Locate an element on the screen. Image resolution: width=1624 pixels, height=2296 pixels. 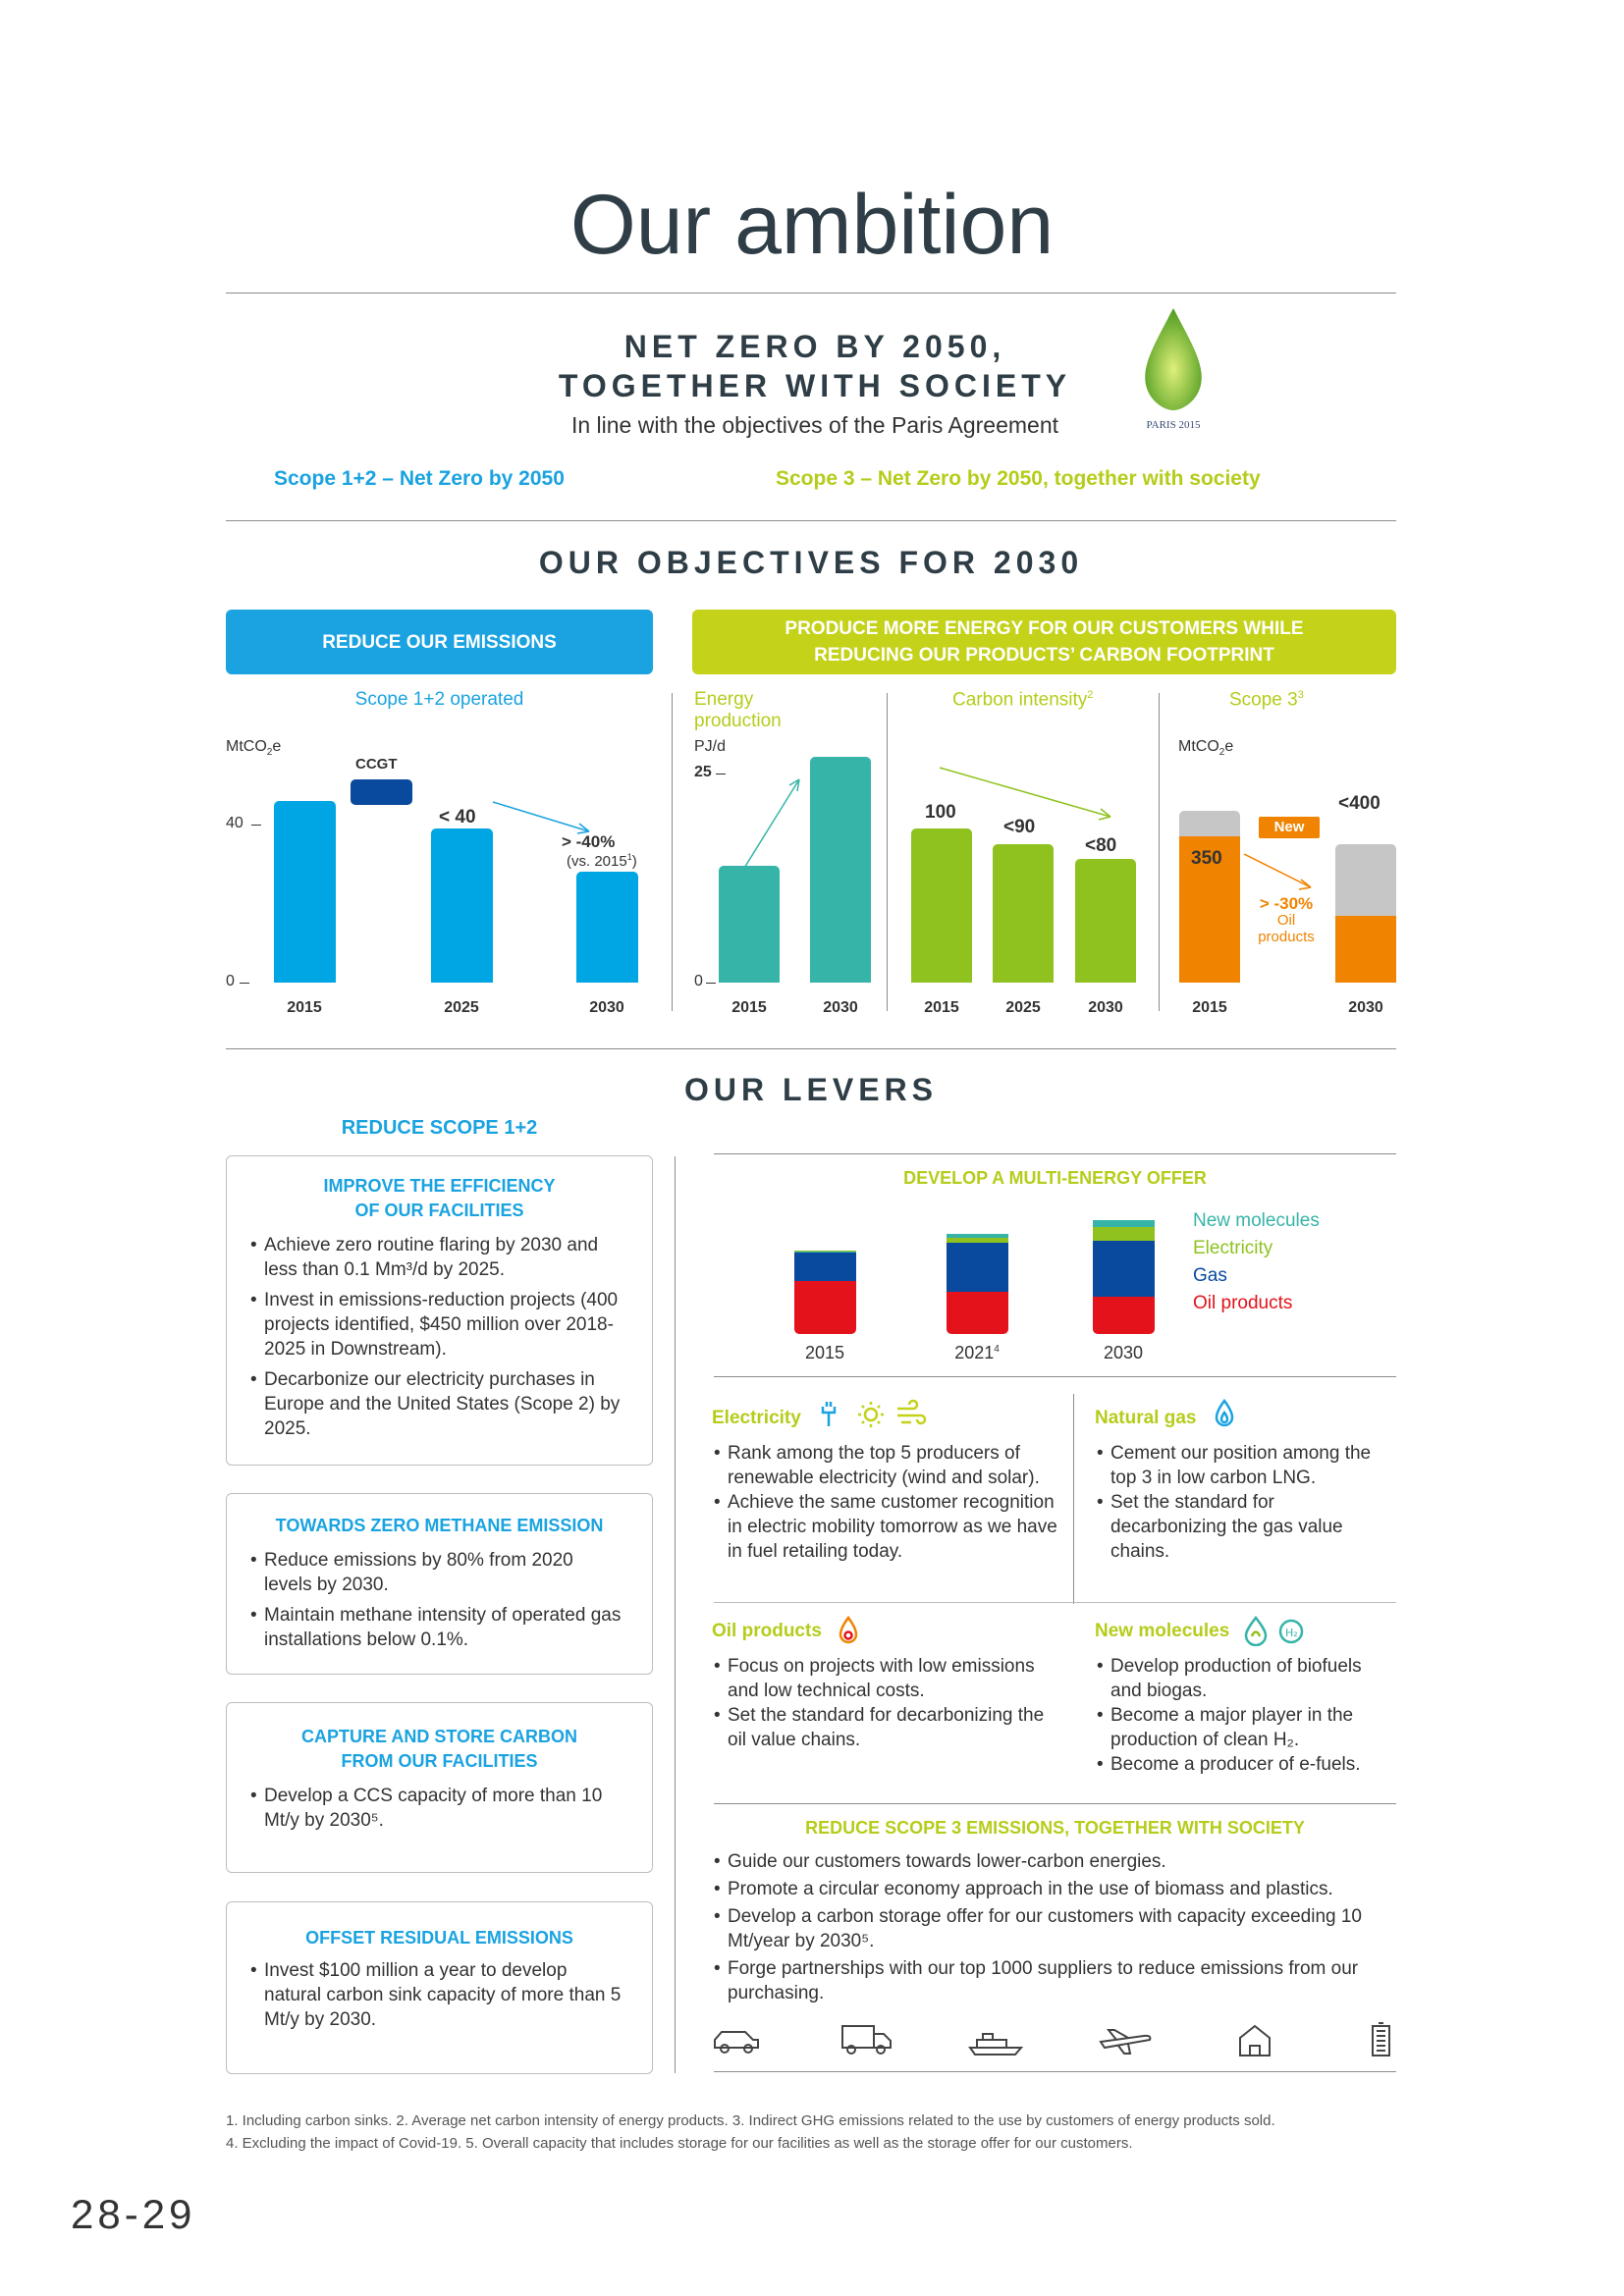
ccgt-label: CCGT is located at coordinates (376, 764).